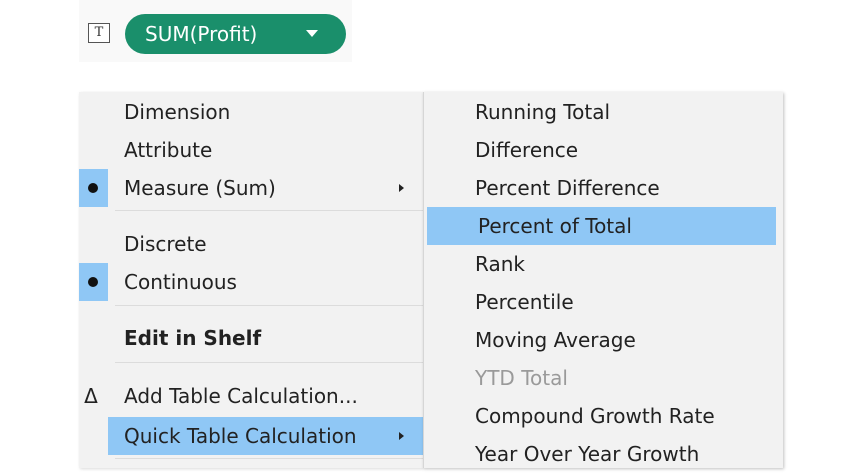 The height and width of the screenshot is (473, 863). Describe the element at coordinates (99, 33) in the screenshot. I see `text-mark-icon: T` at that location.